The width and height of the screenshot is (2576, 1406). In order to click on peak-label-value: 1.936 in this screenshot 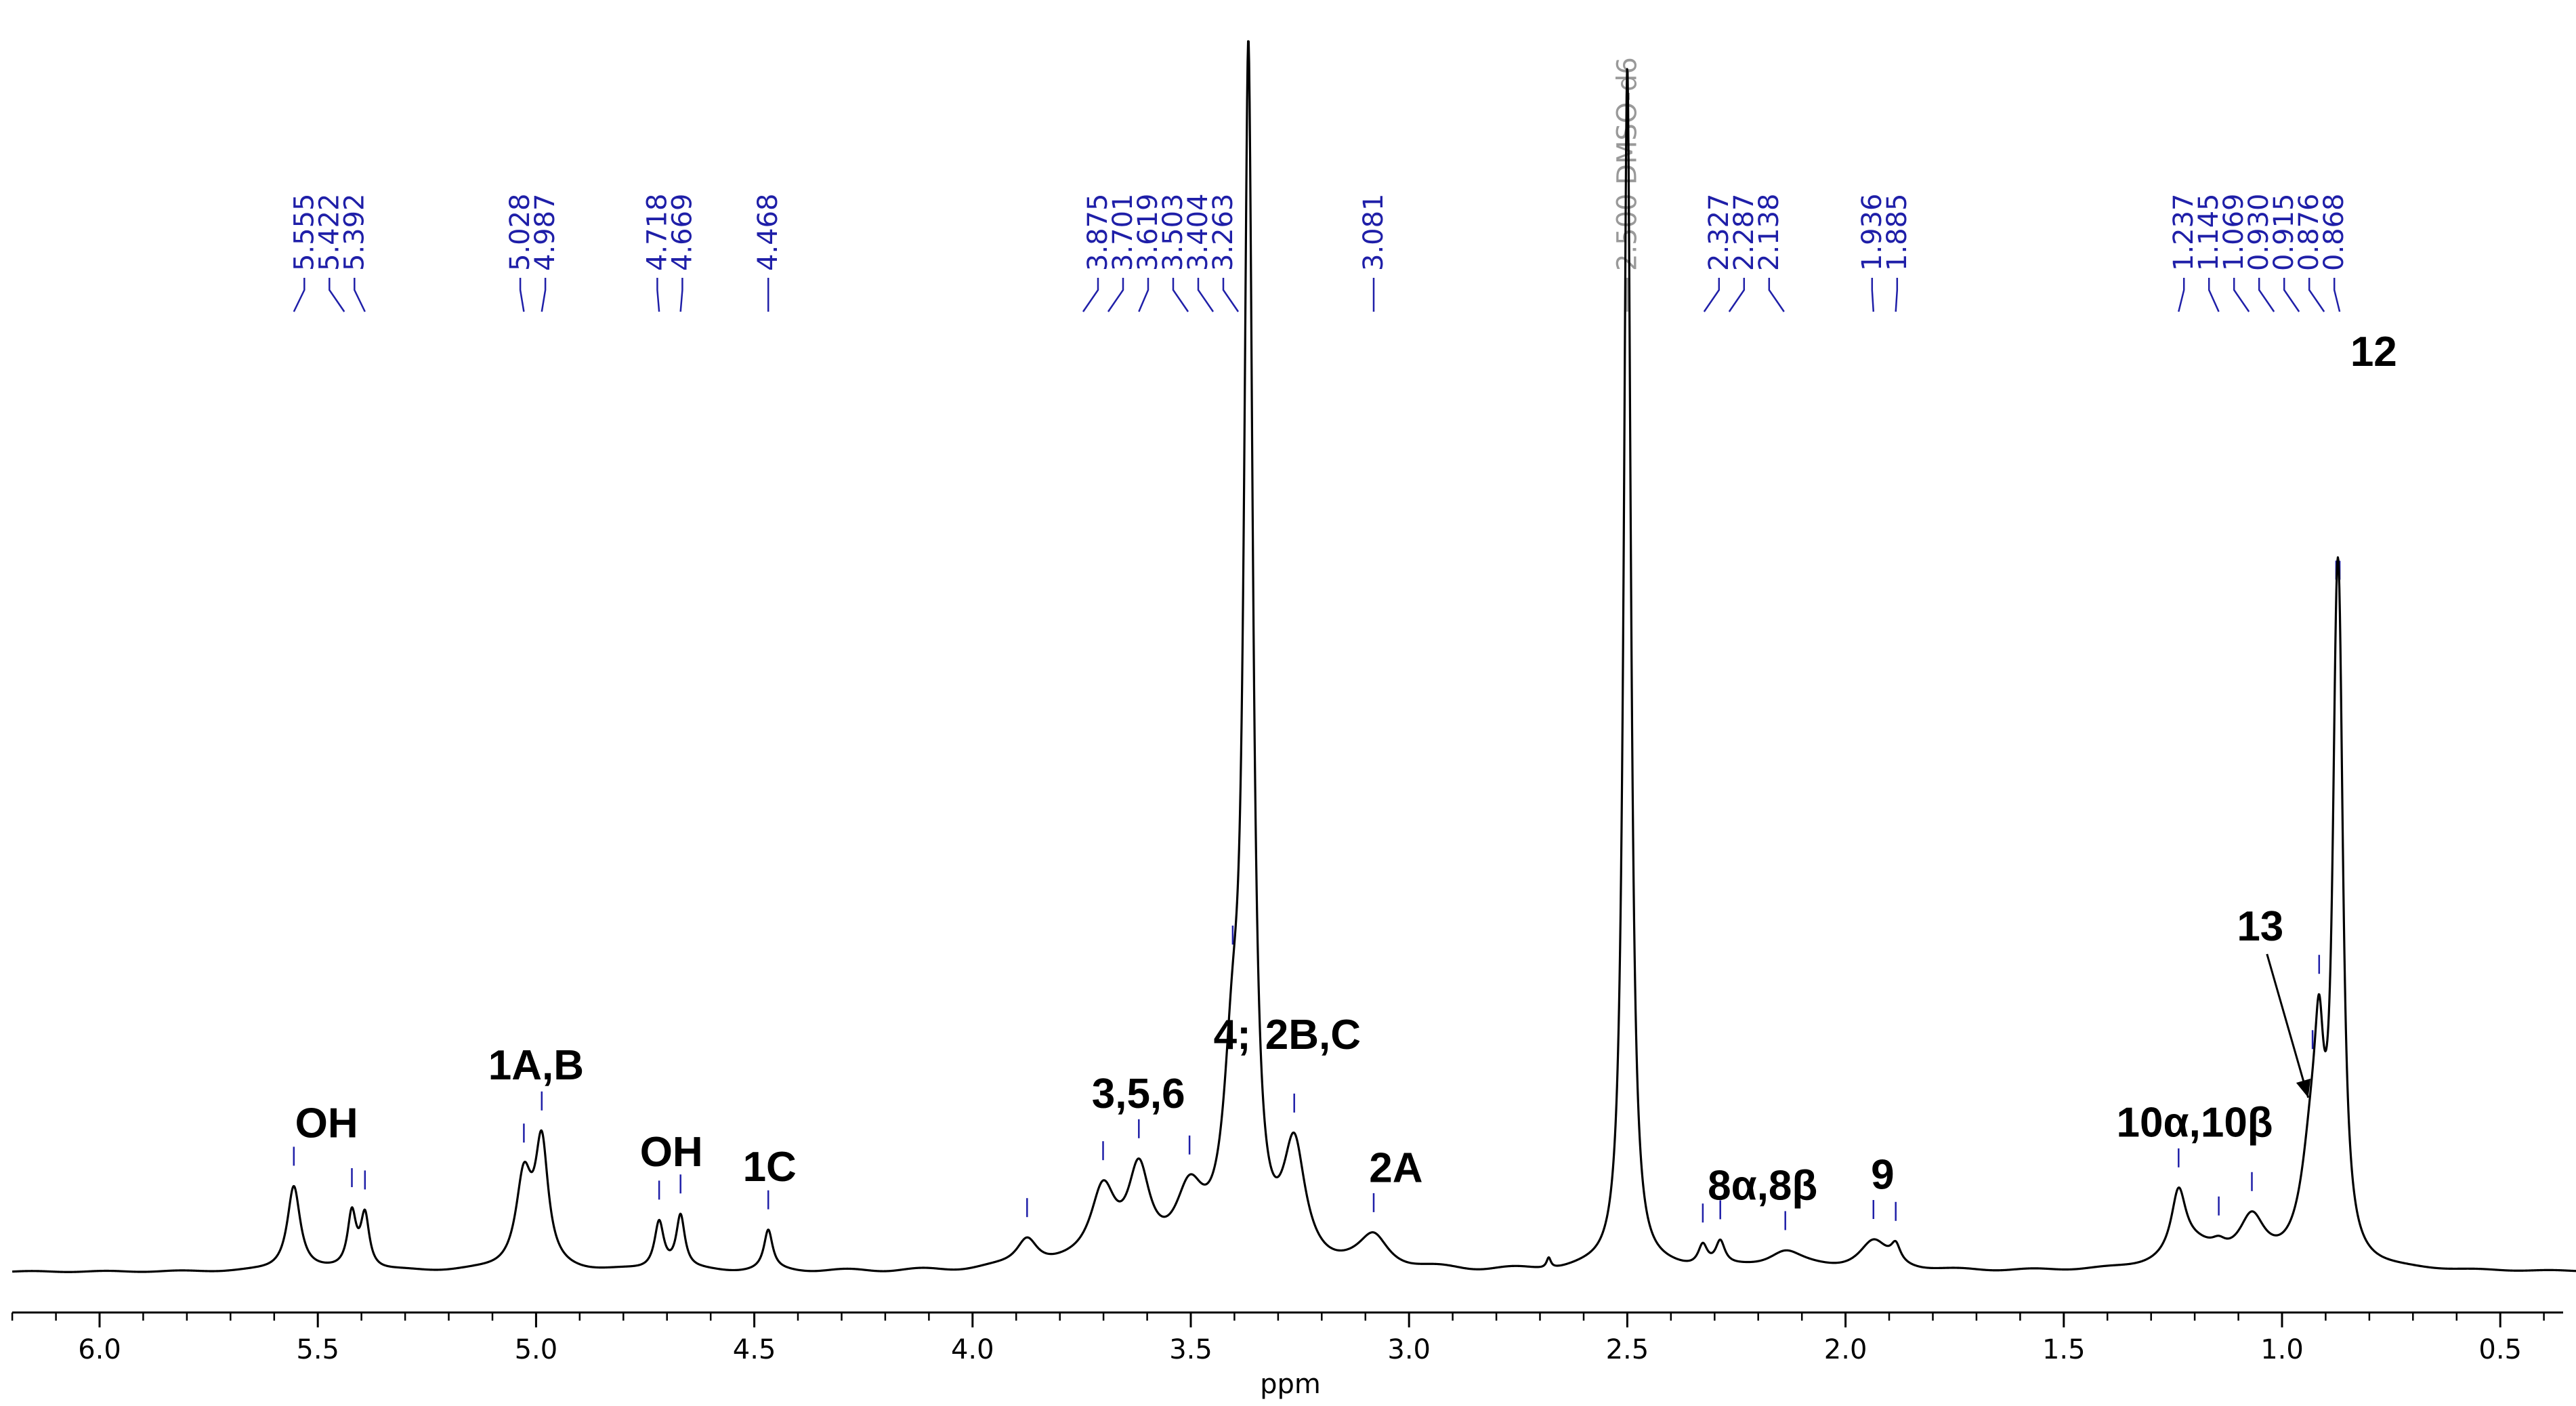, I will do `click(1873, 232)`.